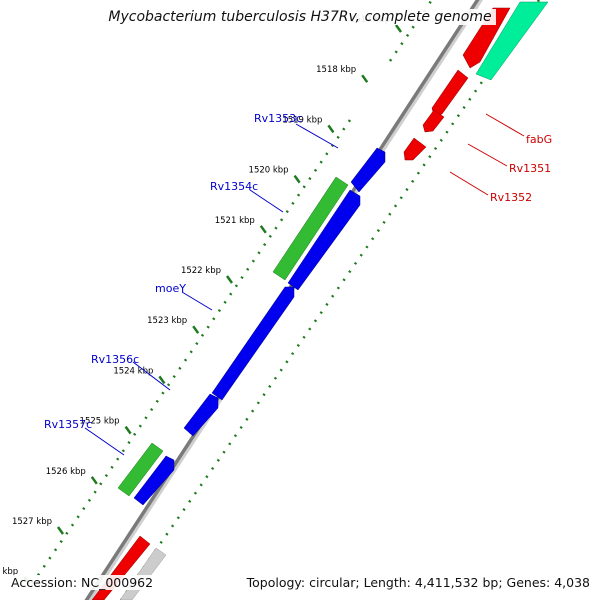 Image resolution: width=600 pixels, height=600 pixels. What do you see at coordinates (100, 422) in the screenshot?
I see `scale-tick-label: 1525 kbp` at bounding box center [100, 422].